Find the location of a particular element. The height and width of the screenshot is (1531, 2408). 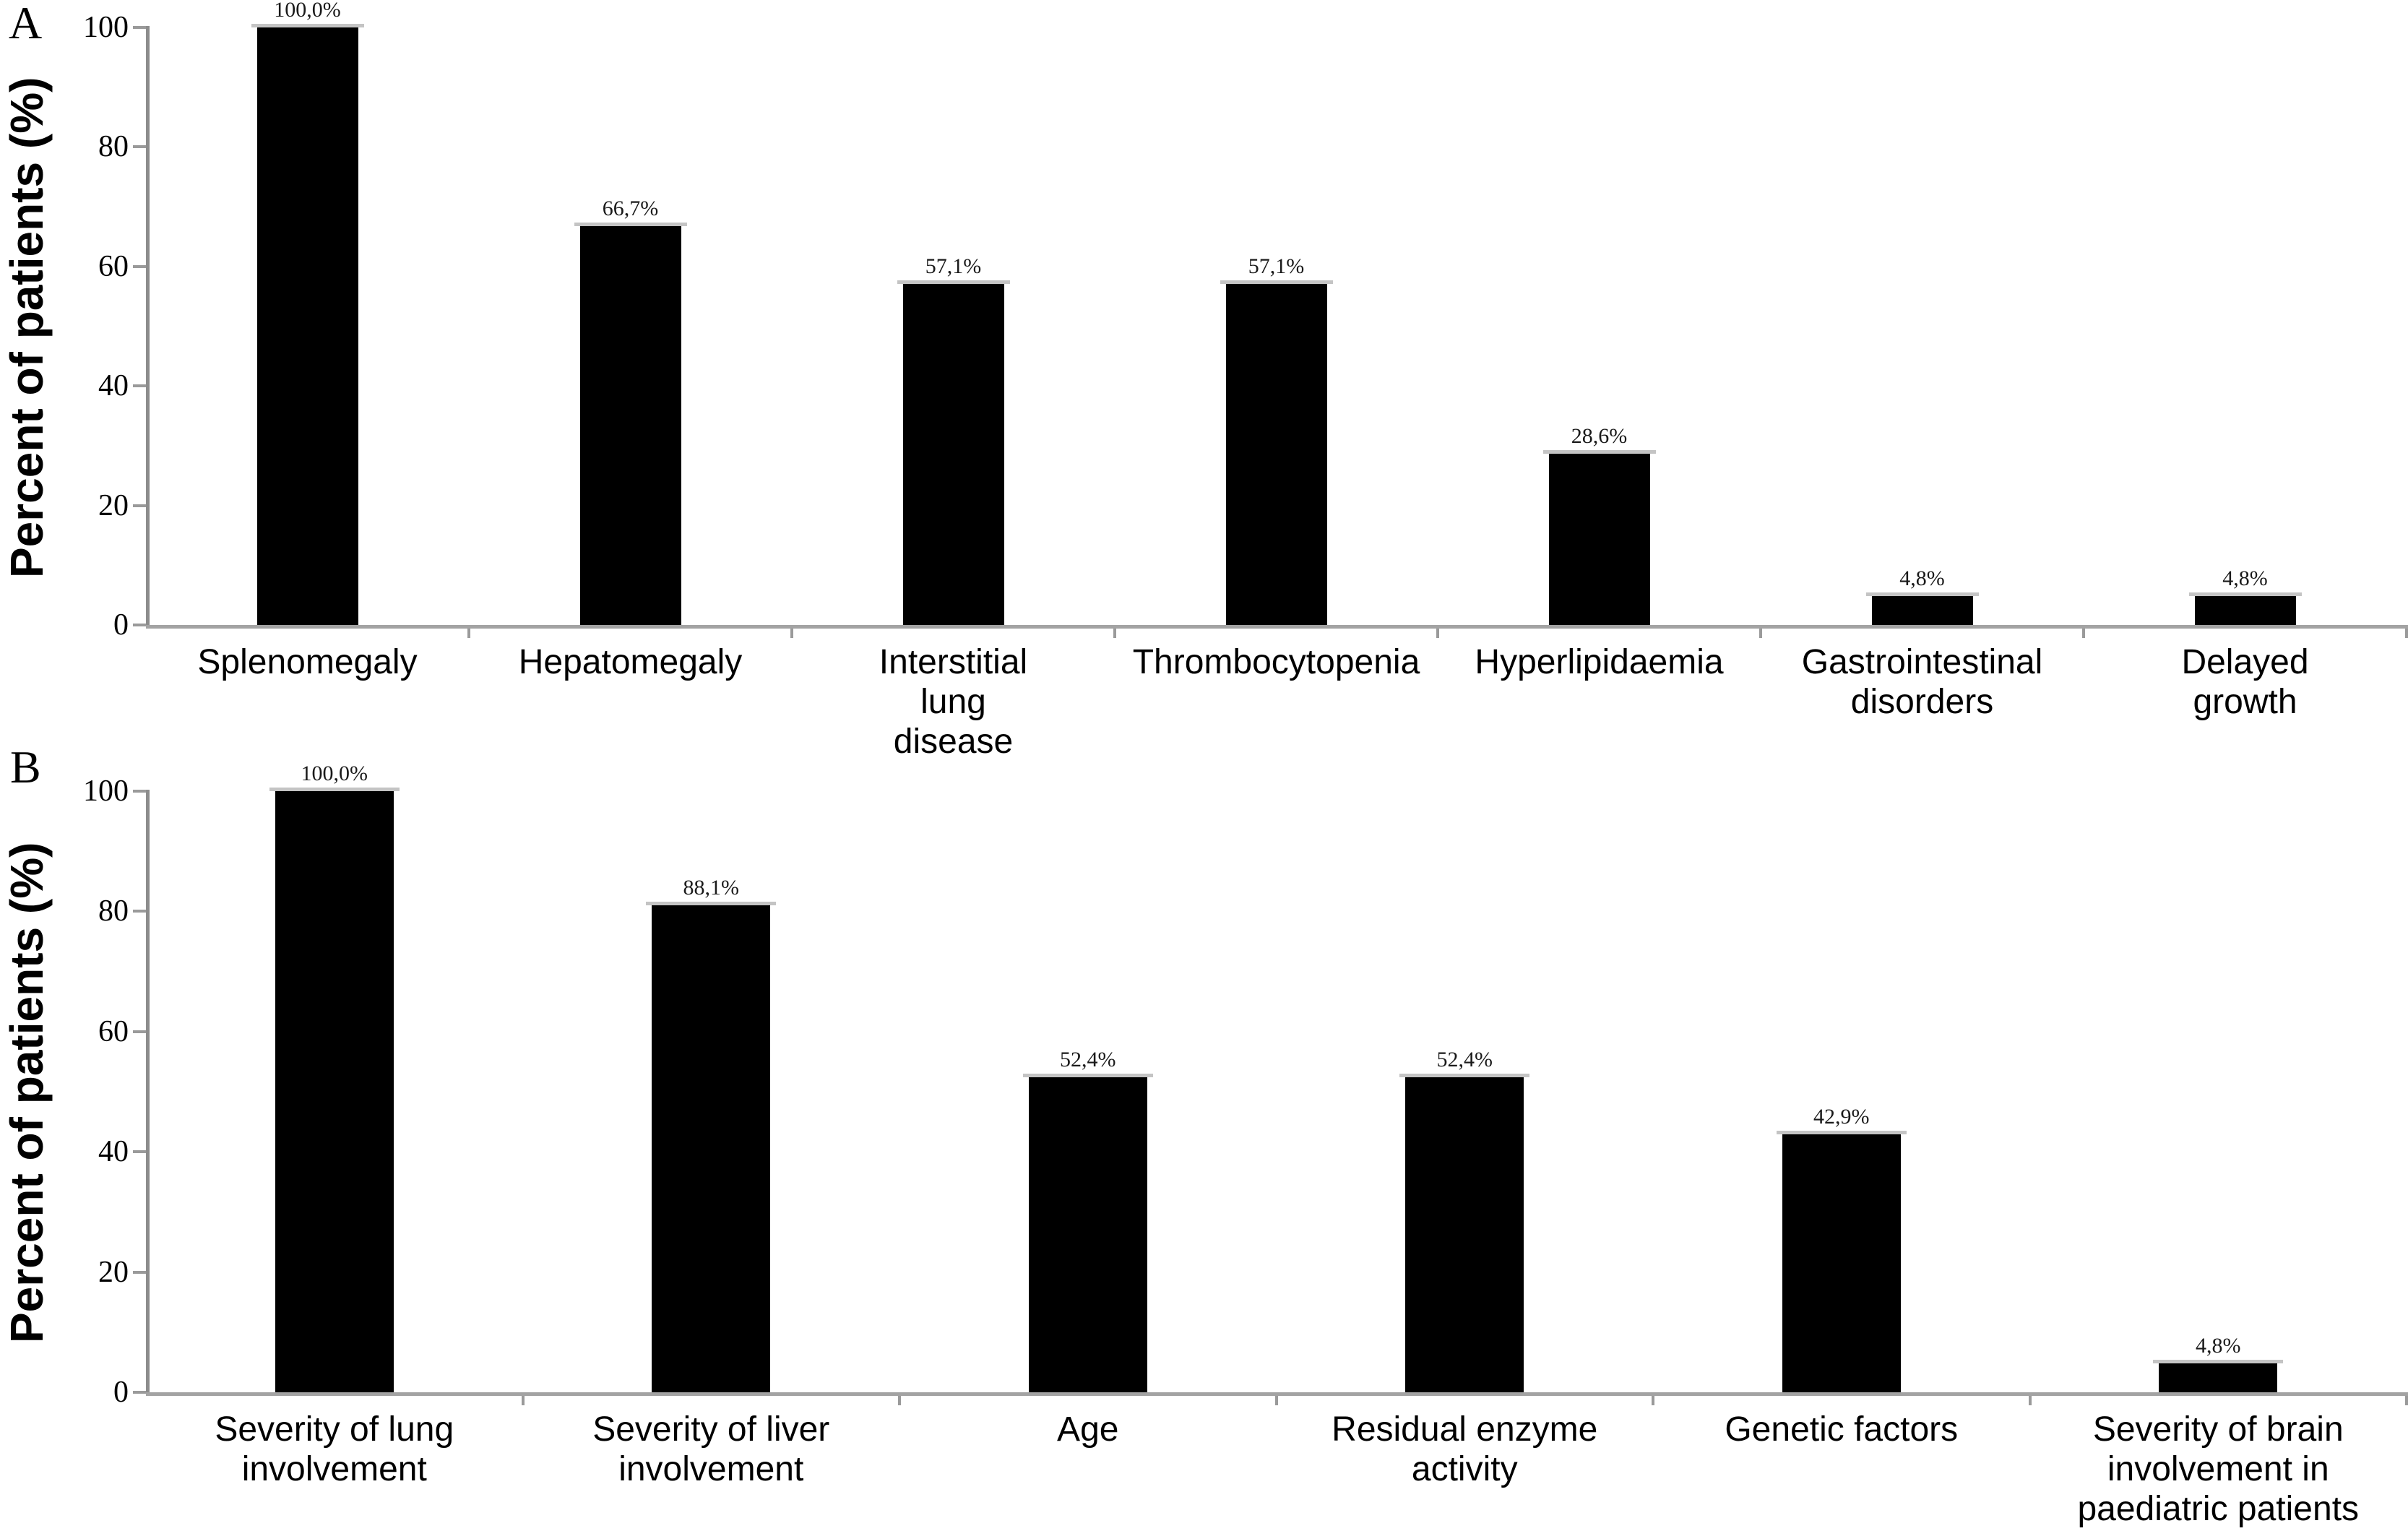

category-label: Residual enzyme activity is located at coordinates (1465, 1449).